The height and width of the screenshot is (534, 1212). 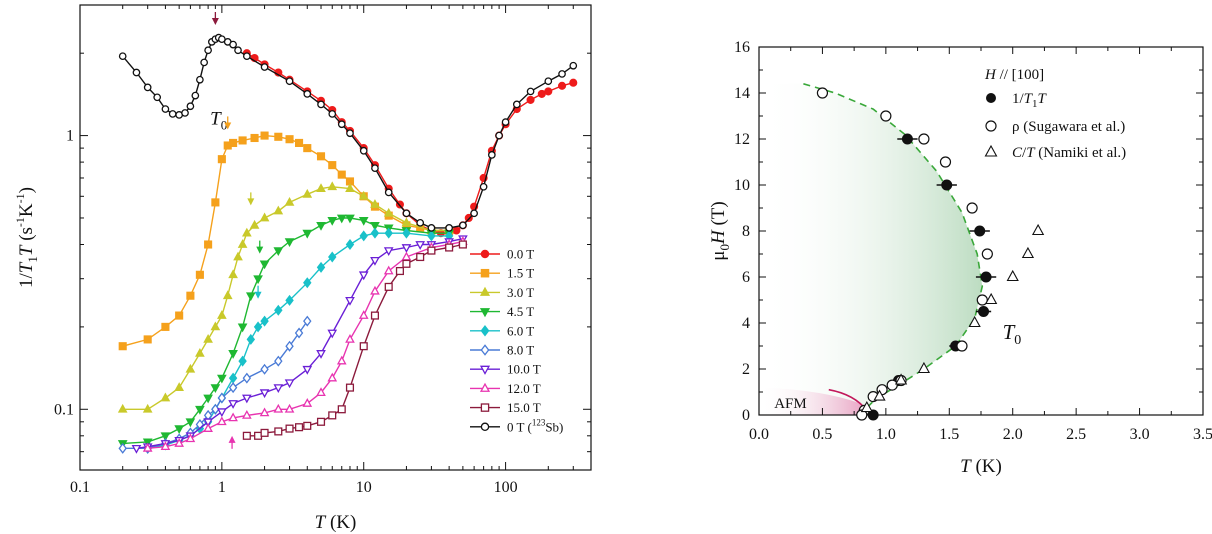 I want to click on legend-label: 6.0 T, so click(x=520, y=330).